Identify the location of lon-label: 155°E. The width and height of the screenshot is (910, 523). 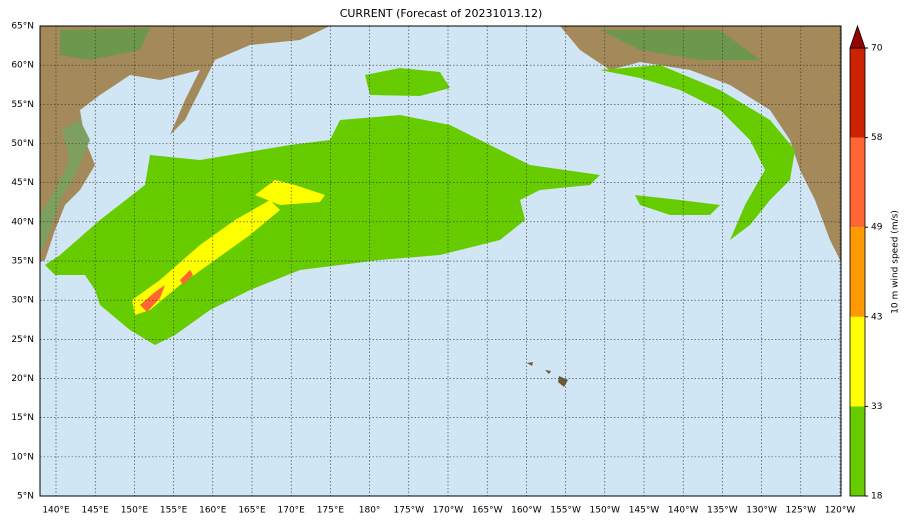
(174, 511).